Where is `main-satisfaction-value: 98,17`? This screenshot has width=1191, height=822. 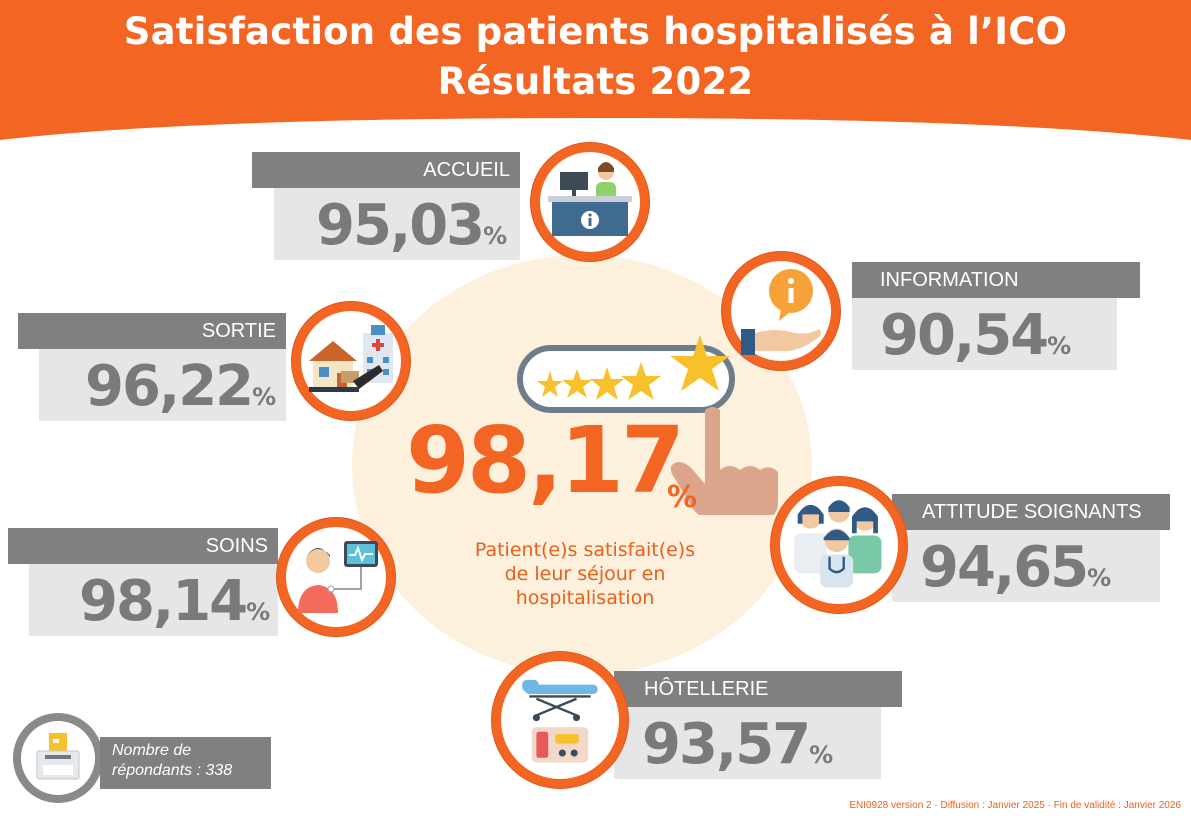 main-satisfaction-value: 98,17 is located at coordinates (545, 460).